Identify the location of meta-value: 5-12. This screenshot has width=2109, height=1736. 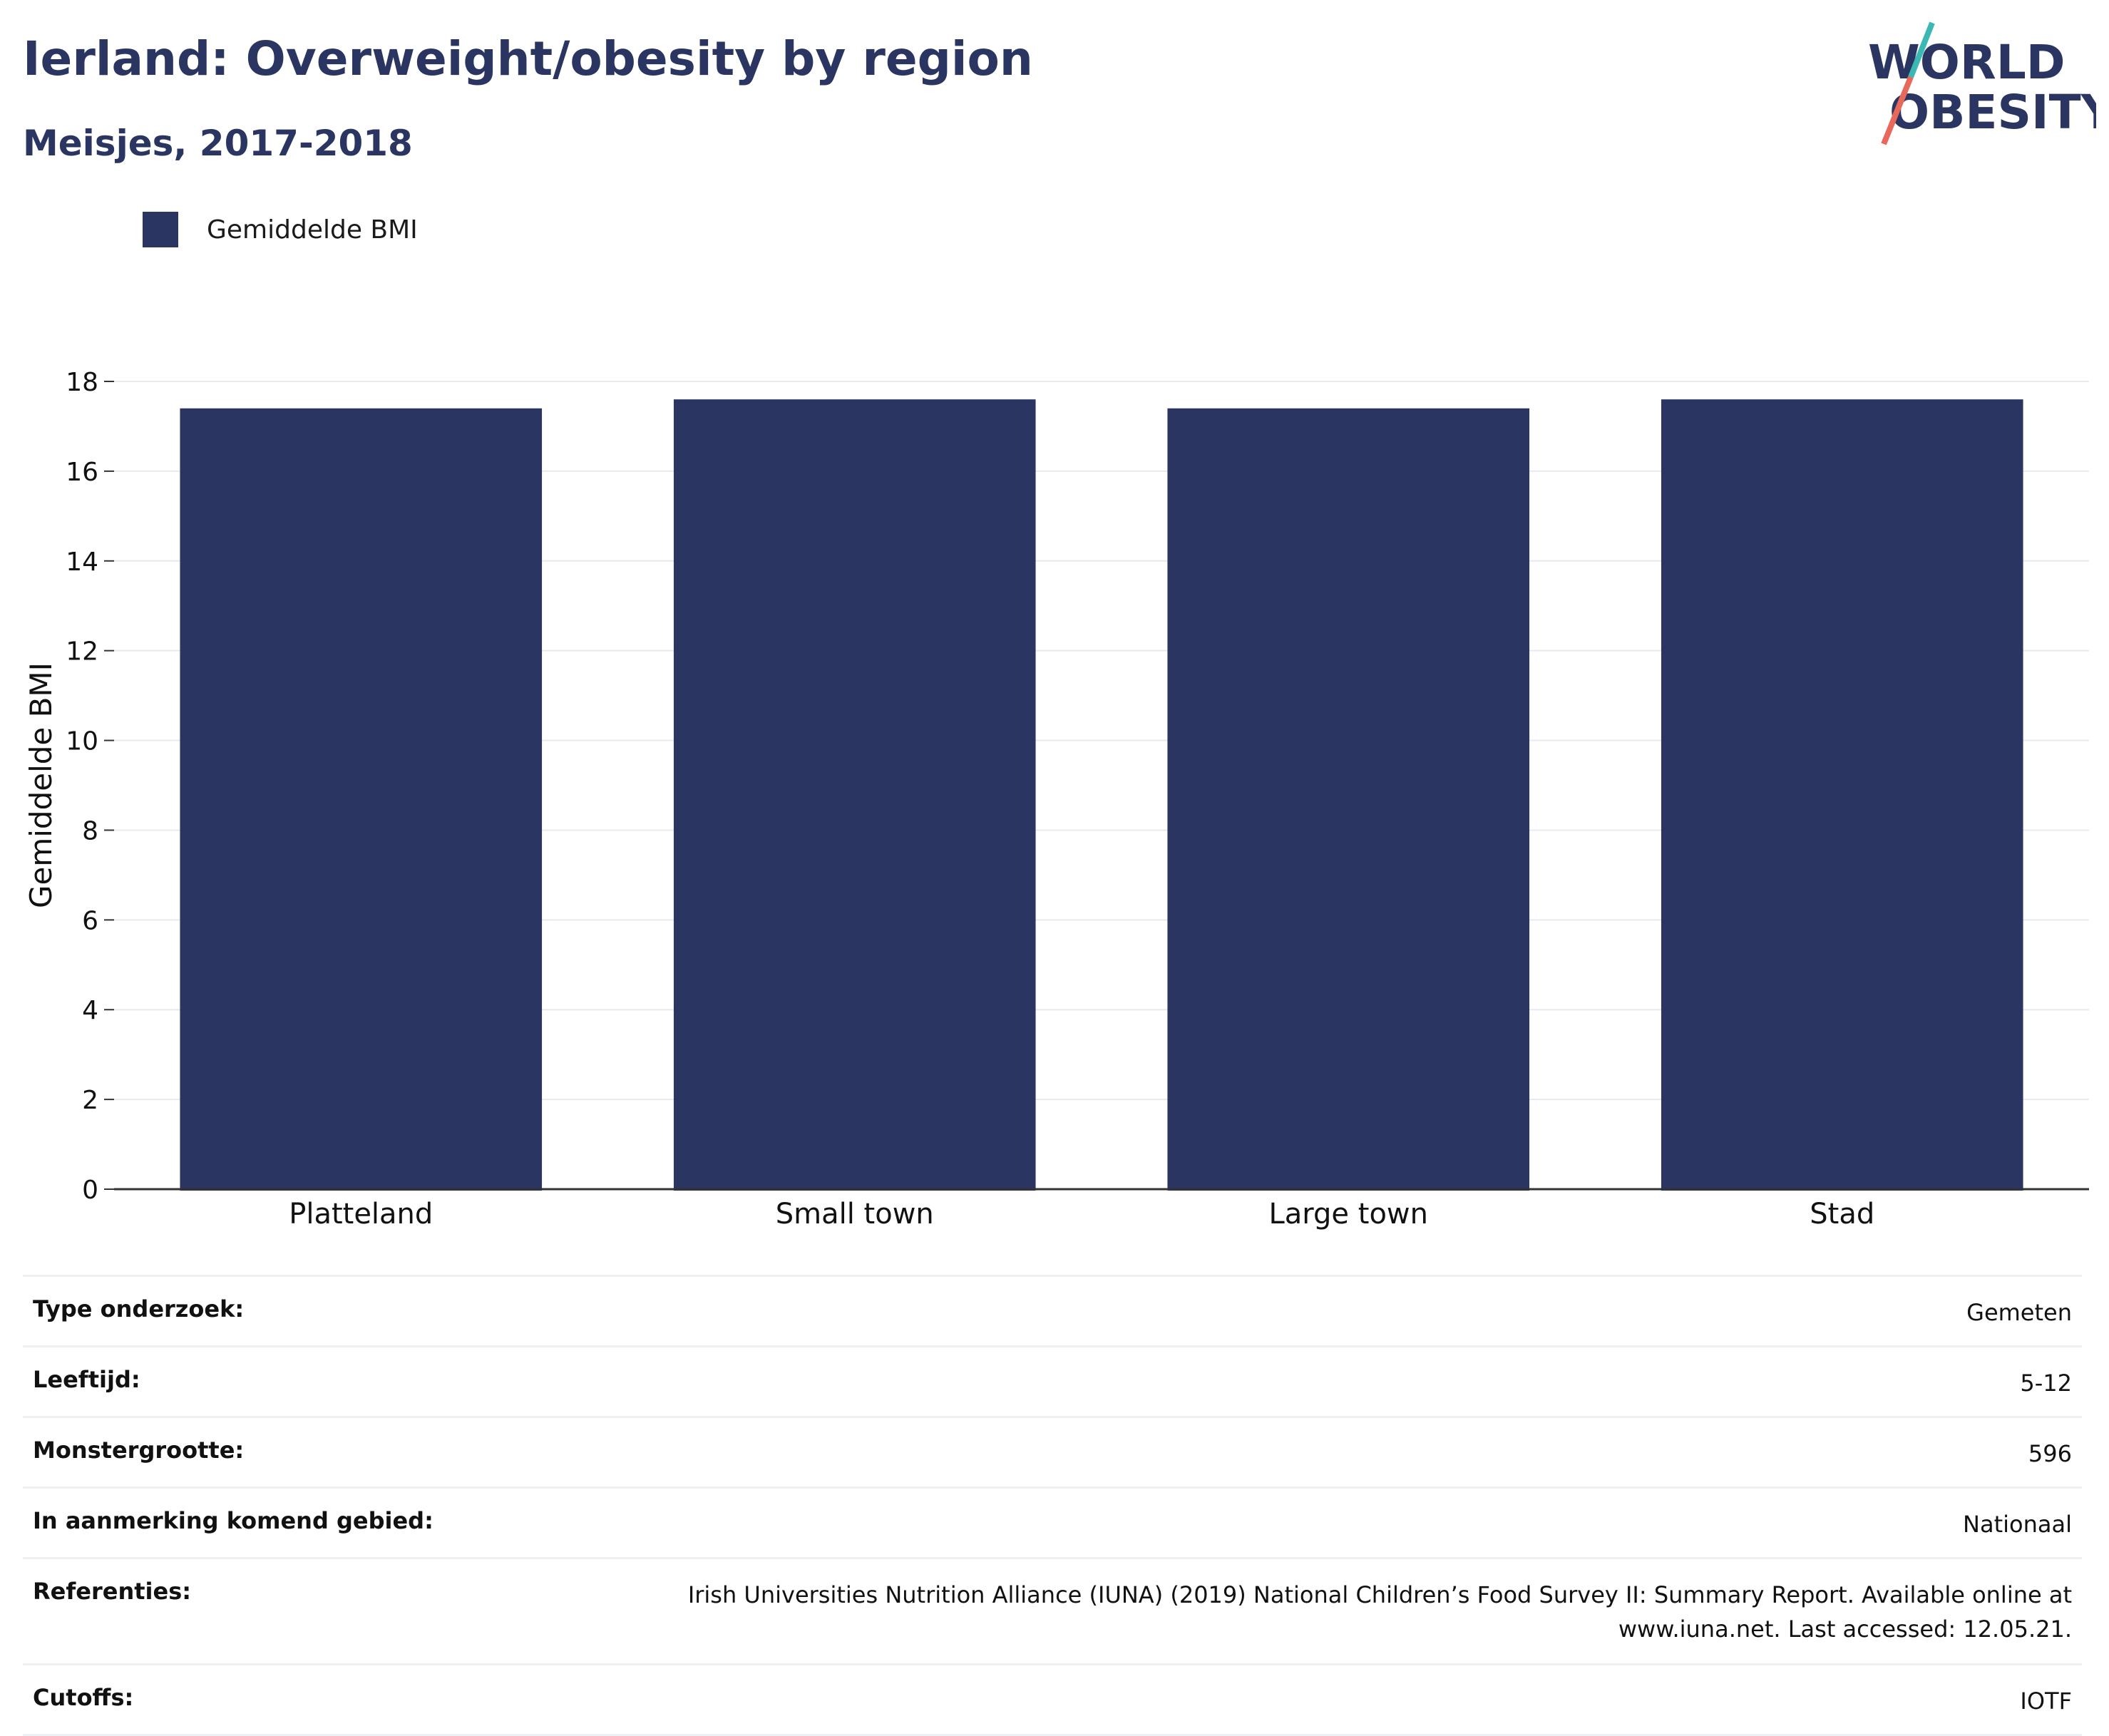
(2046, 1384).